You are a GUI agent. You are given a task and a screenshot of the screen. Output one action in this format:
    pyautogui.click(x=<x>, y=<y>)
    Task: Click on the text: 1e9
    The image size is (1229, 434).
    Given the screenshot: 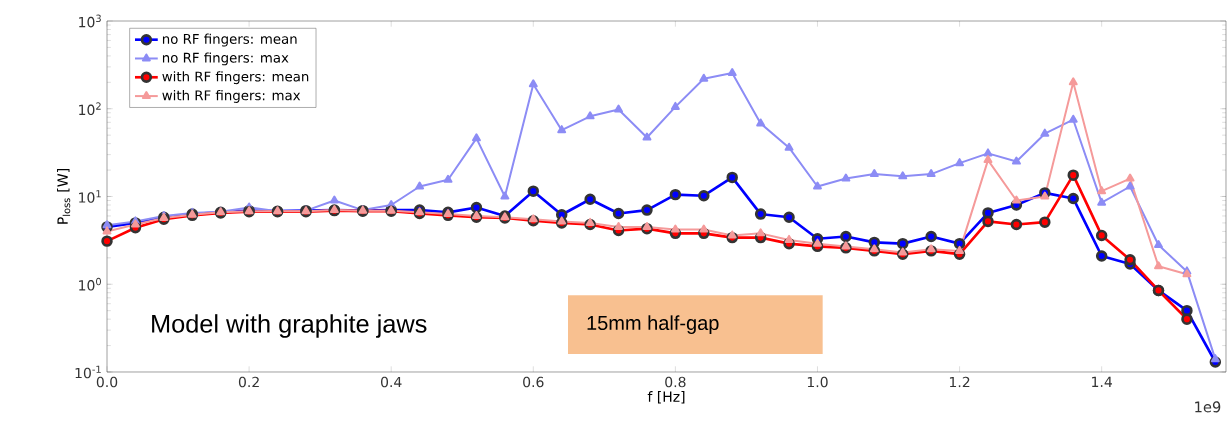 What is the action you would take?
    pyautogui.click(x=1208, y=407)
    